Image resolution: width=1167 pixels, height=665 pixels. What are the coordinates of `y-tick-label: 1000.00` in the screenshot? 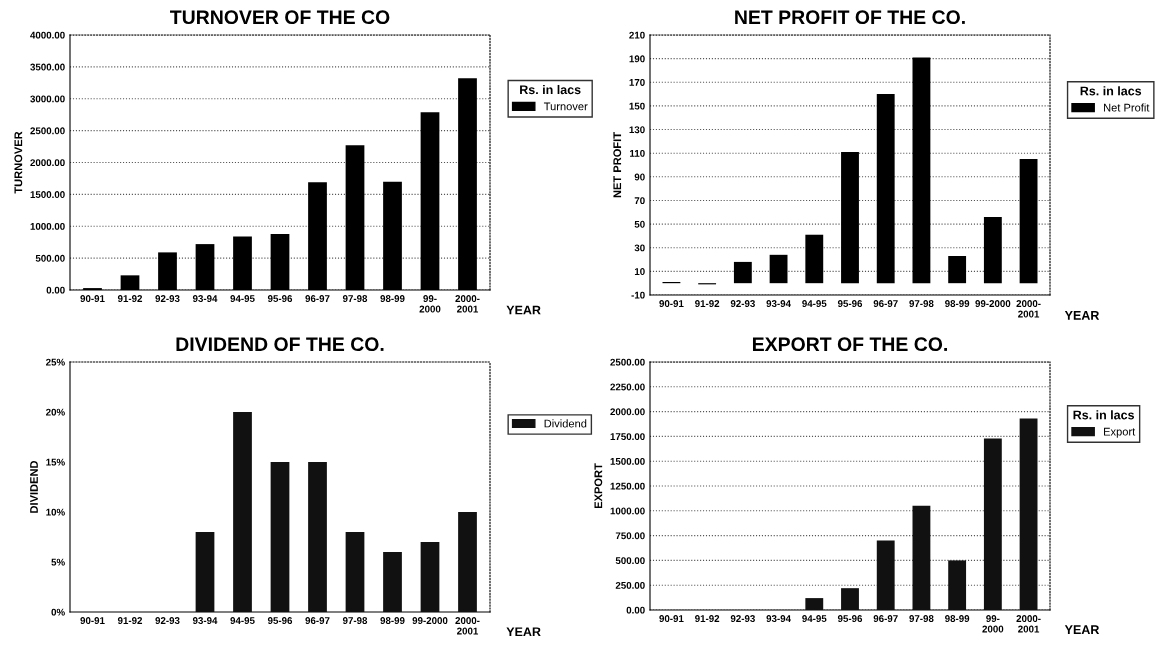 It's located at (47, 226).